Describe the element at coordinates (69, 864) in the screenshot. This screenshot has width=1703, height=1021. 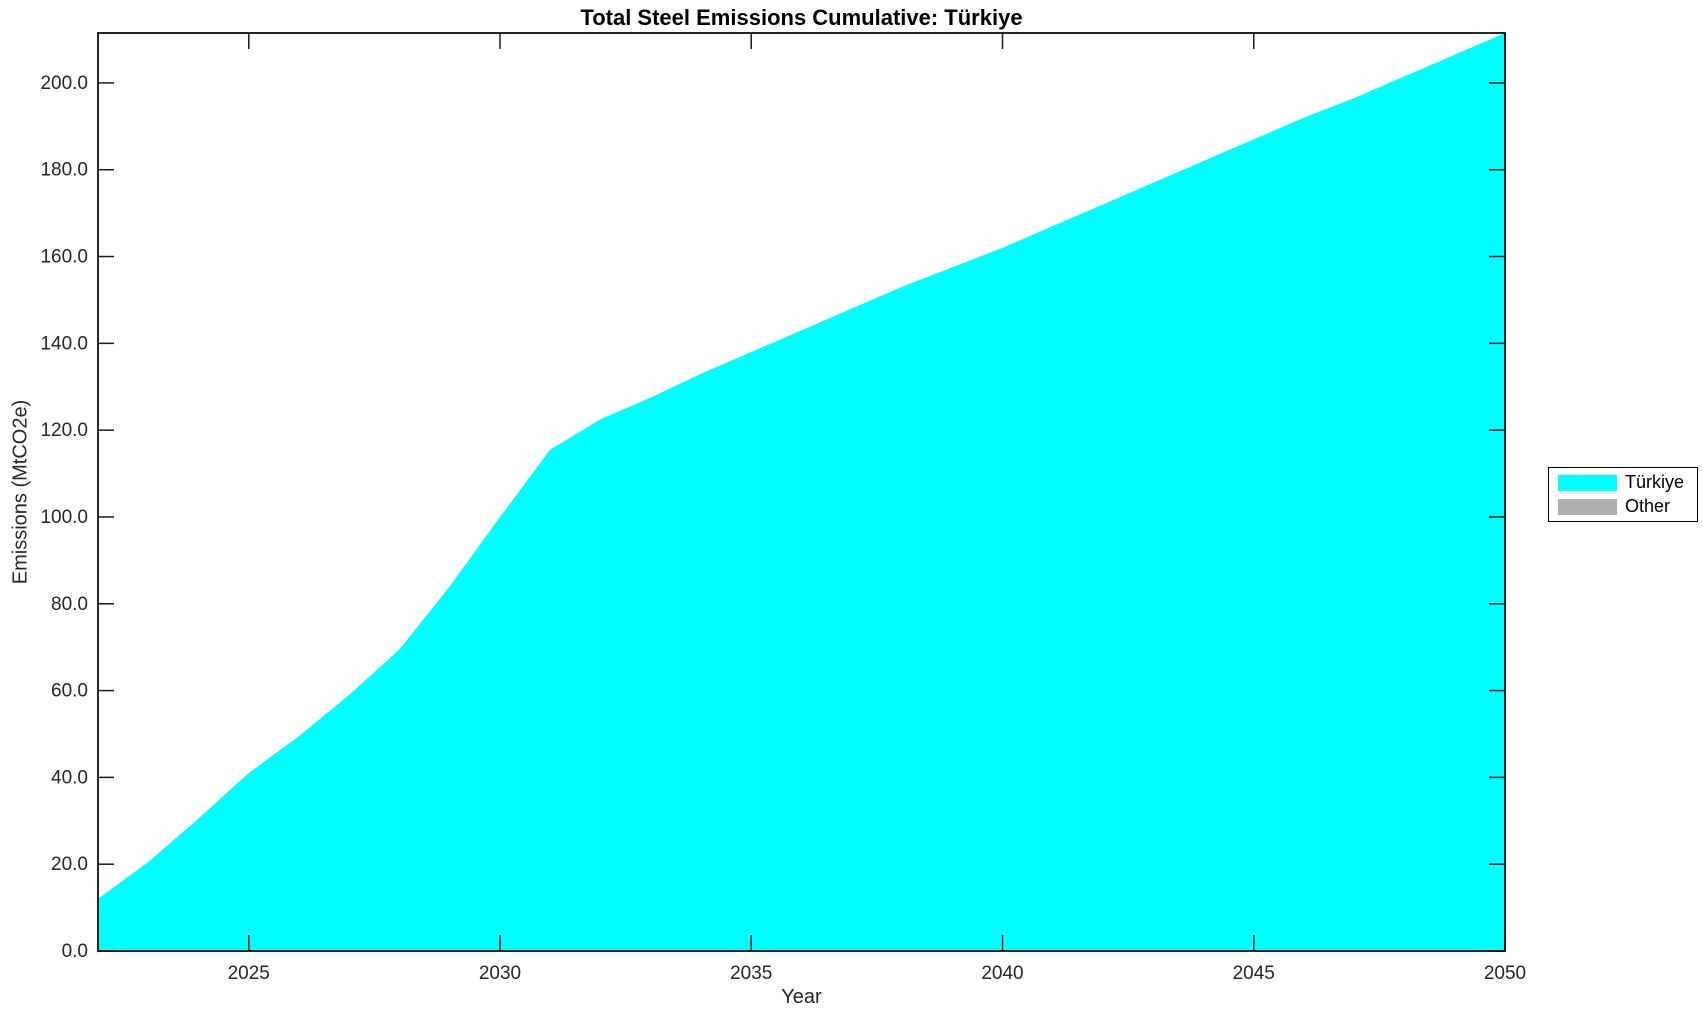
I see `y-tick-label-20.0: 20.0` at that location.